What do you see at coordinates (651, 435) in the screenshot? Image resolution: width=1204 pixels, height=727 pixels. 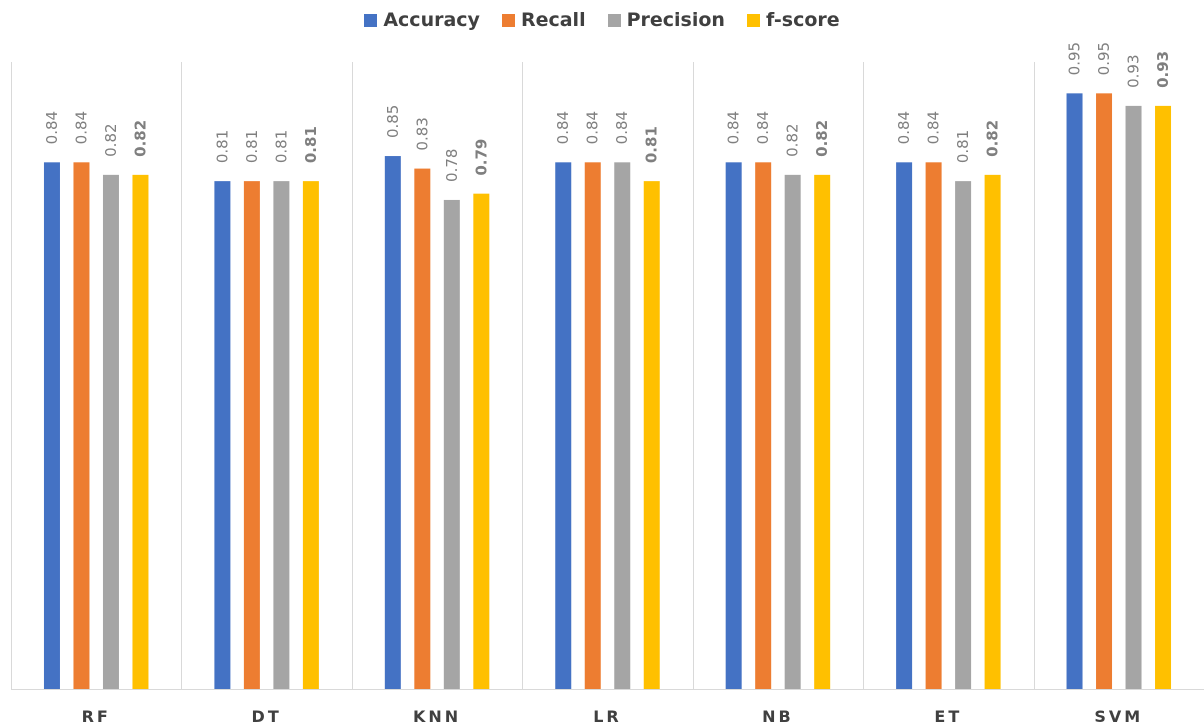 I see `bar-f-score-lr` at bounding box center [651, 435].